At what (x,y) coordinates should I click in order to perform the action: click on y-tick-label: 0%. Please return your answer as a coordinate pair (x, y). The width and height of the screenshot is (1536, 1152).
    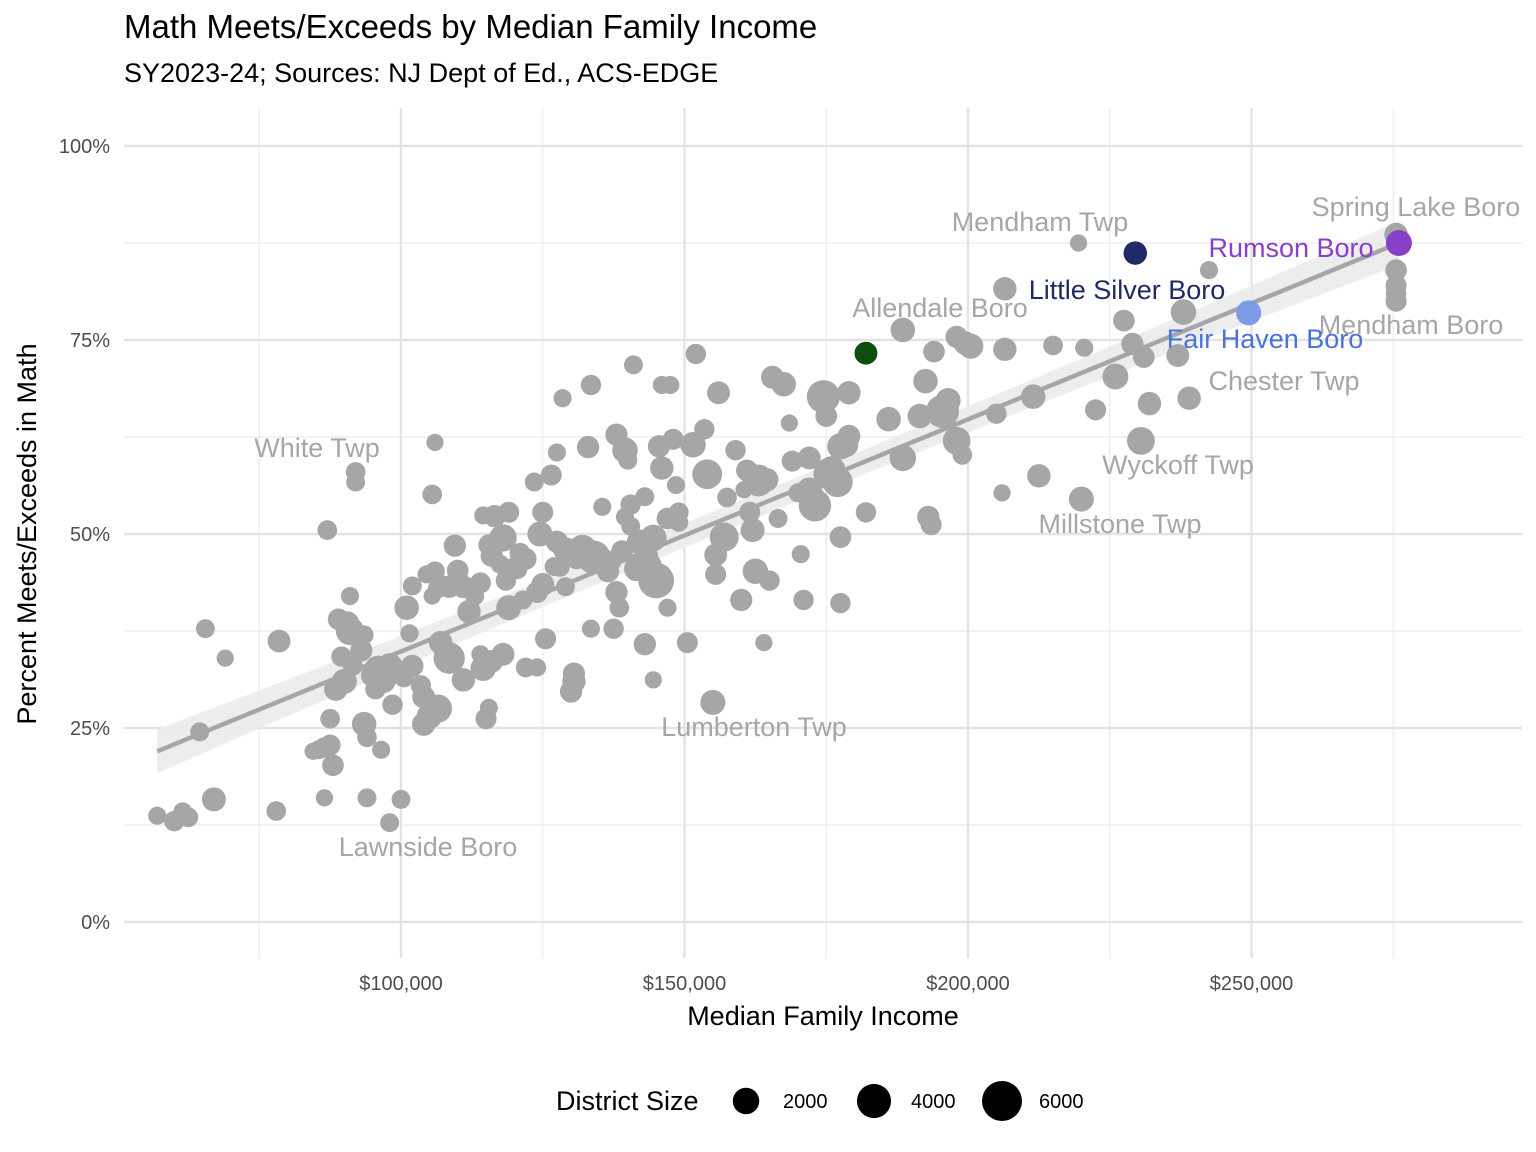
    Looking at the image, I should click on (95, 923).